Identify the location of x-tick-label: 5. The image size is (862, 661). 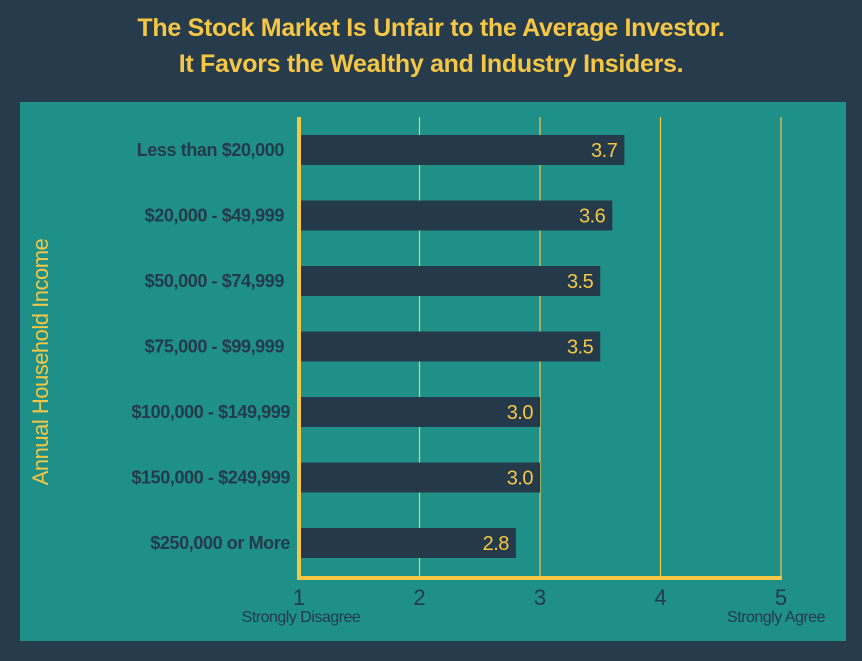
(781, 597).